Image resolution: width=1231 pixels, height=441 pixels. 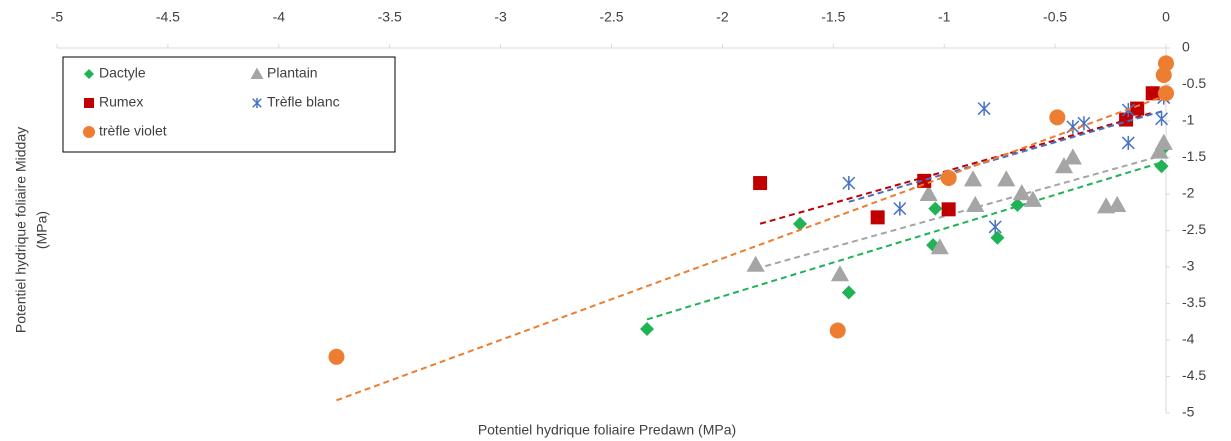 I want to click on x-tick-label: -3, so click(x=500, y=17).